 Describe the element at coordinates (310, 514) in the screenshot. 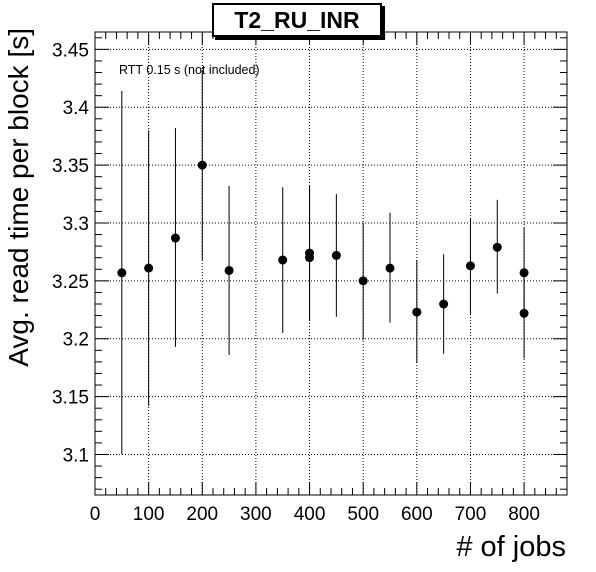

I see `x-tick-label: 400` at that location.